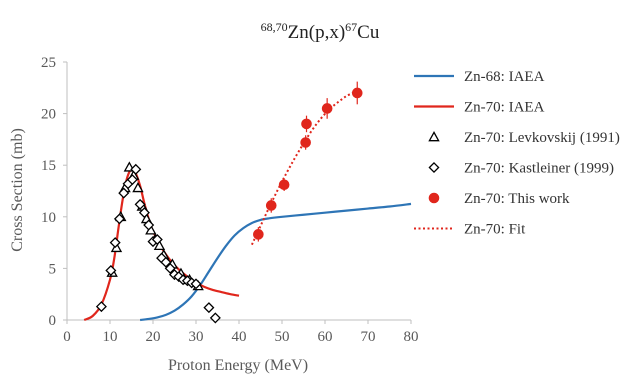  What do you see at coordinates (351, 27) in the screenshot?
I see `title-mid-superscript: 67` at bounding box center [351, 27].